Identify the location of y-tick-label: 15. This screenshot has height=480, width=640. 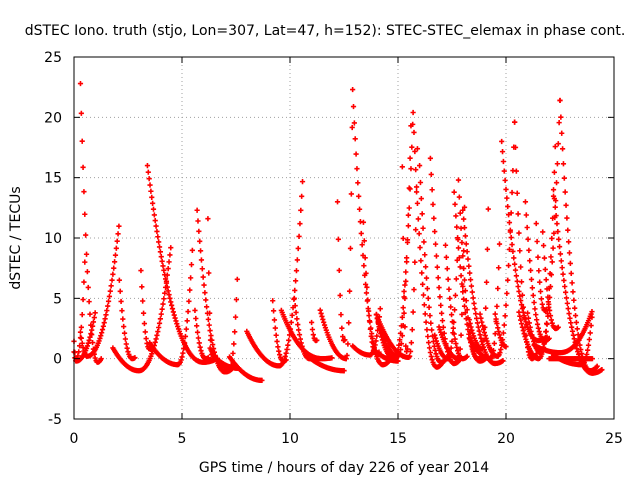
(53, 179).